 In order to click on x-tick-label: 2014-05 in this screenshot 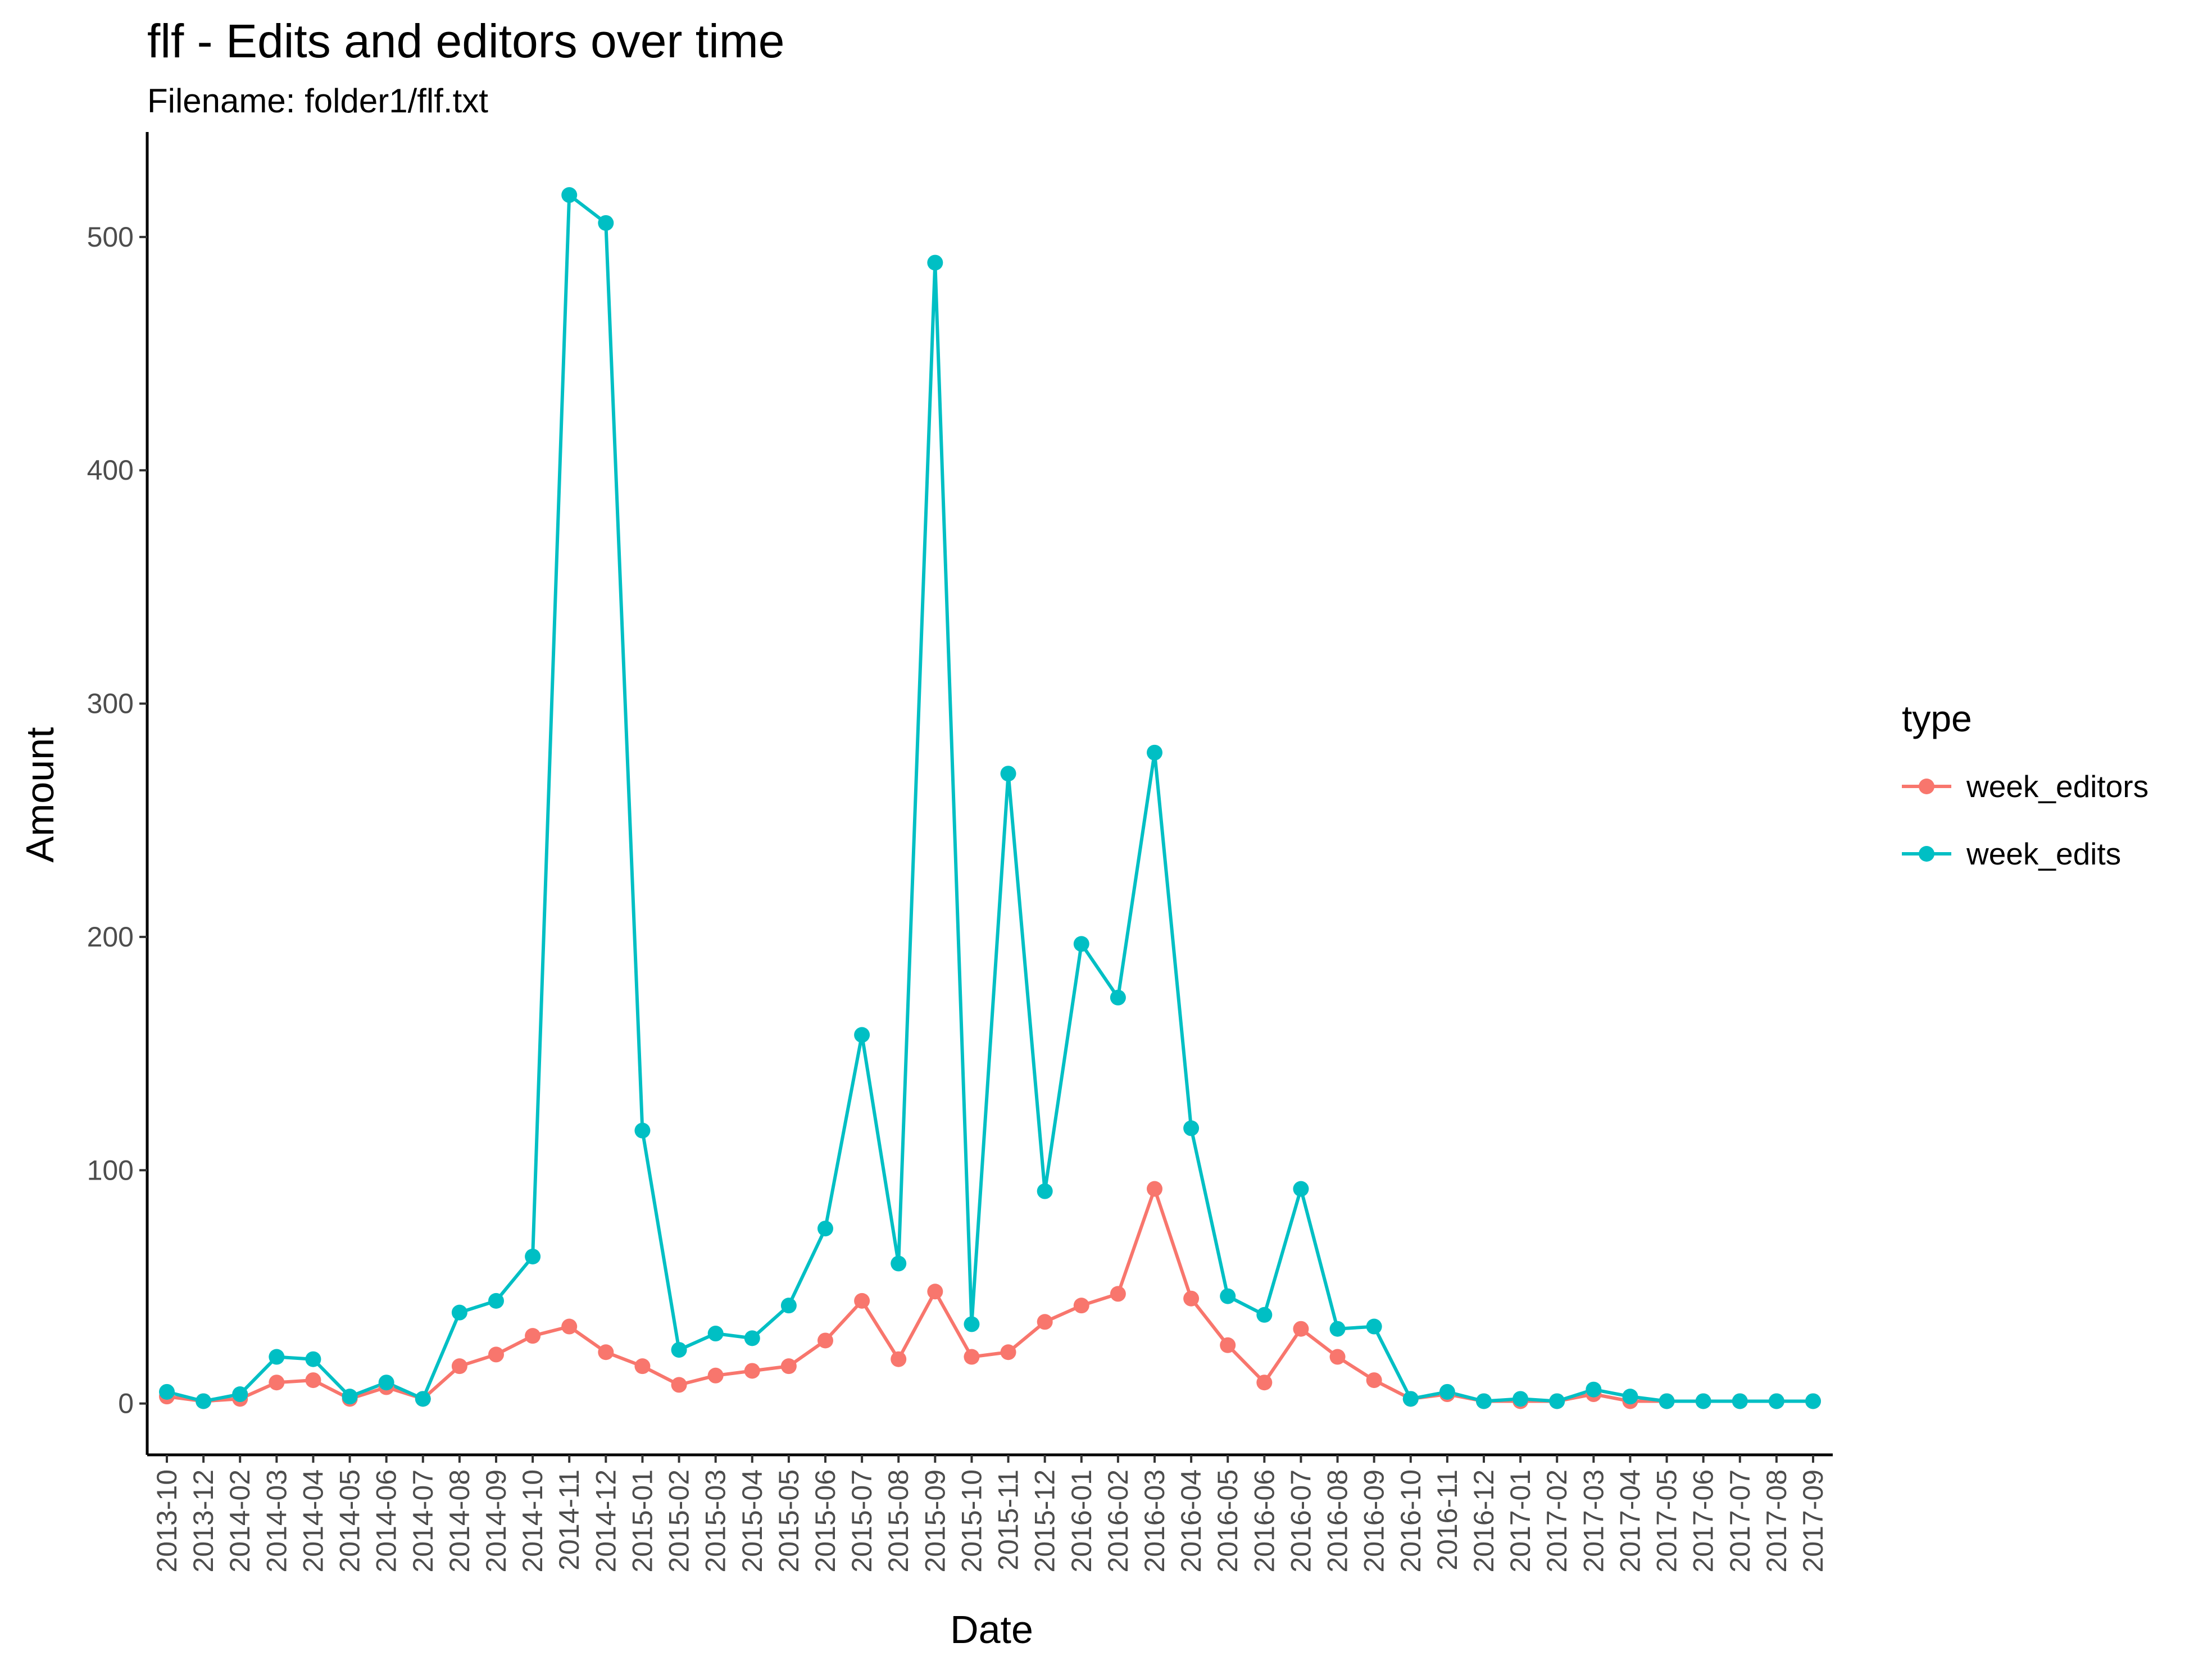, I will do `click(350, 1521)`.